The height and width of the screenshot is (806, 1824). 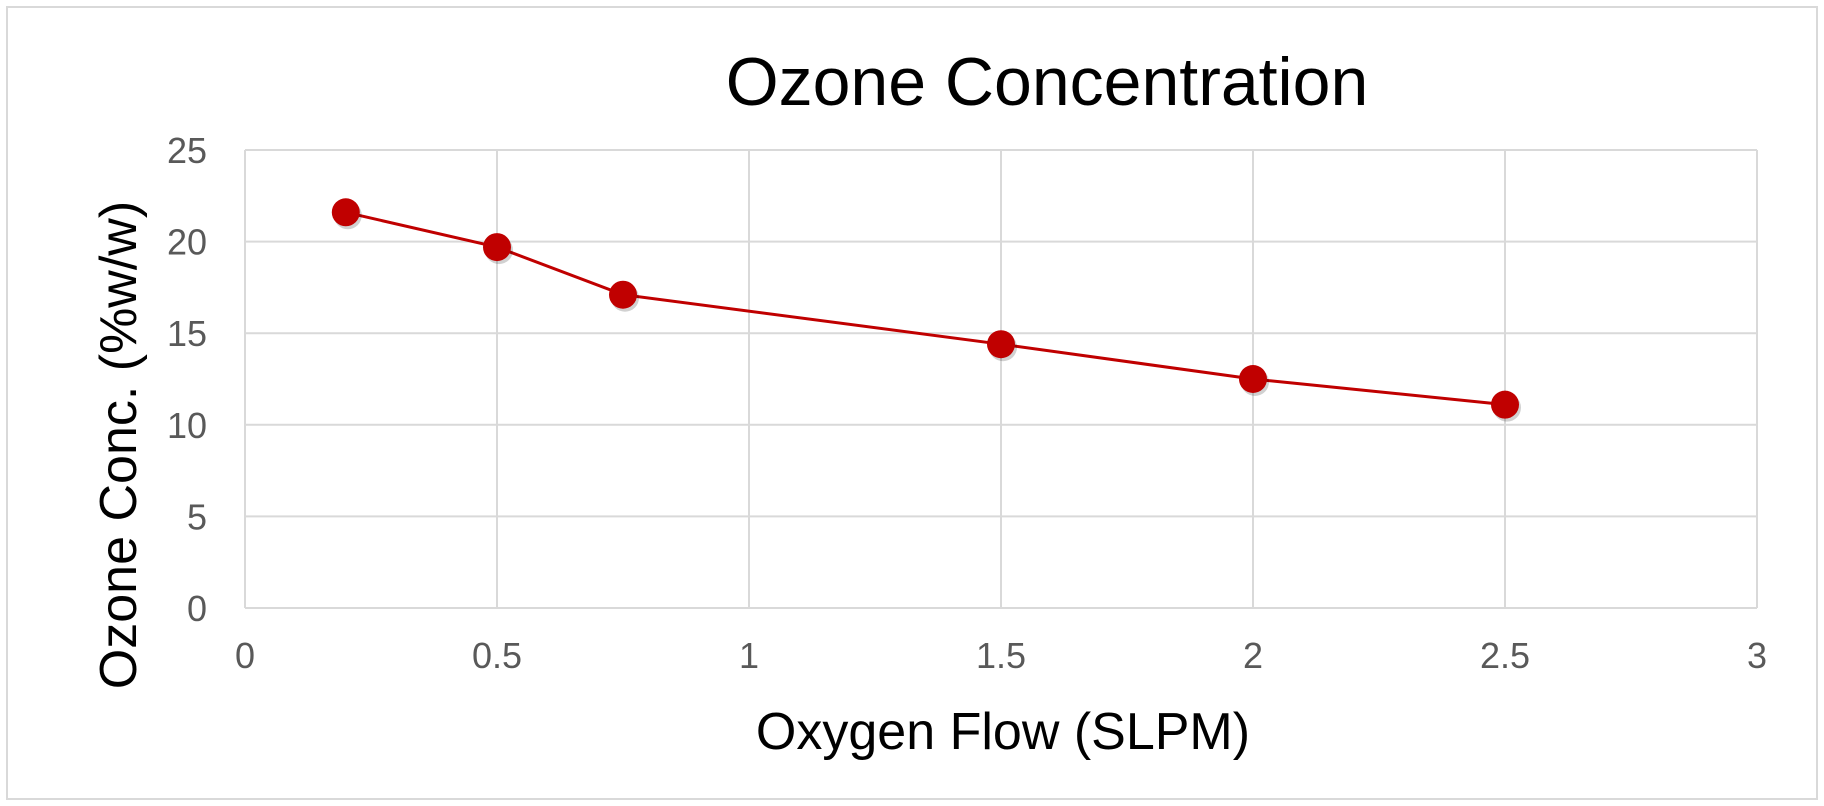 I want to click on x-tick-label: 0, so click(x=245, y=655).